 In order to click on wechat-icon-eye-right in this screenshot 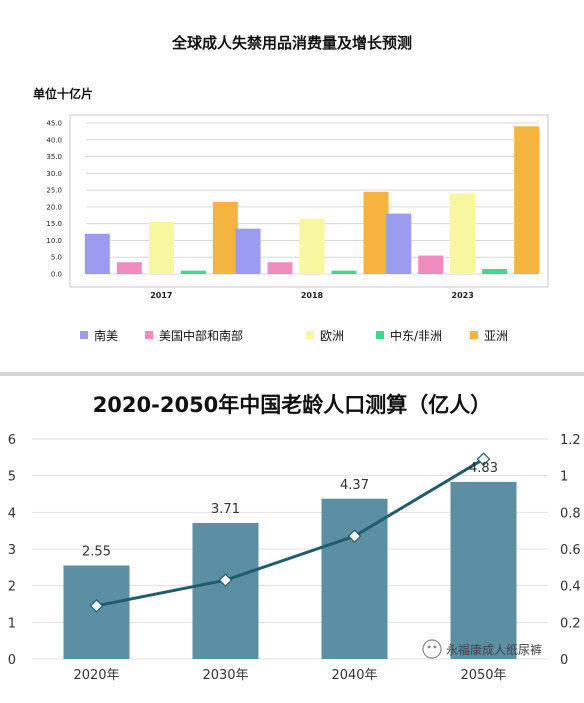, I will do `click(435, 647)`.